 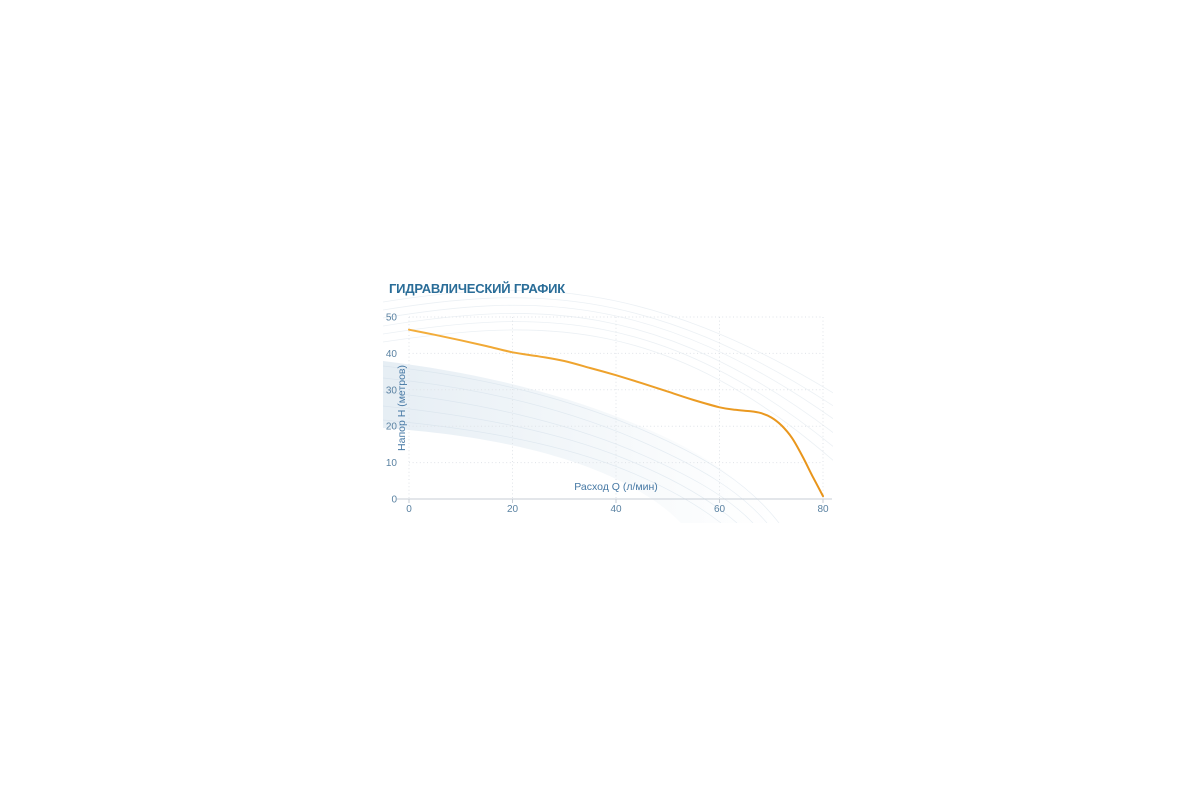 What do you see at coordinates (616, 487) in the screenshot?
I see `x-axis-label: Расход Q (л/мин)` at bounding box center [616, 487].